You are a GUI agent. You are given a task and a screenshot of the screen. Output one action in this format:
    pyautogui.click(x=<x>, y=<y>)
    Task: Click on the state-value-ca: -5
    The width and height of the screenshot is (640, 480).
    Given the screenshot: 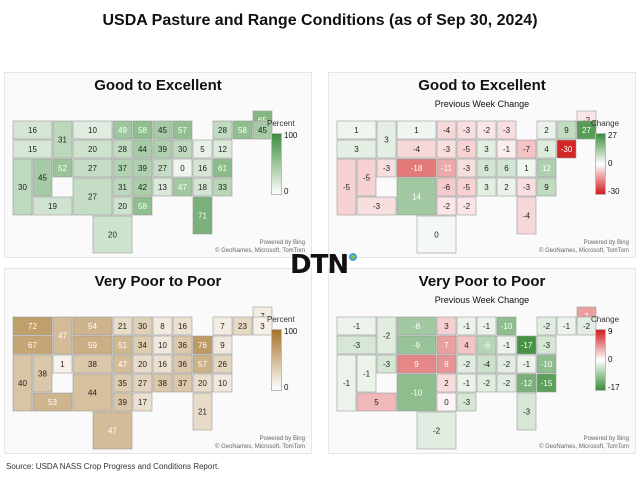 What is the action you would take?
    pyautogui.click(x=347, y=187)
    